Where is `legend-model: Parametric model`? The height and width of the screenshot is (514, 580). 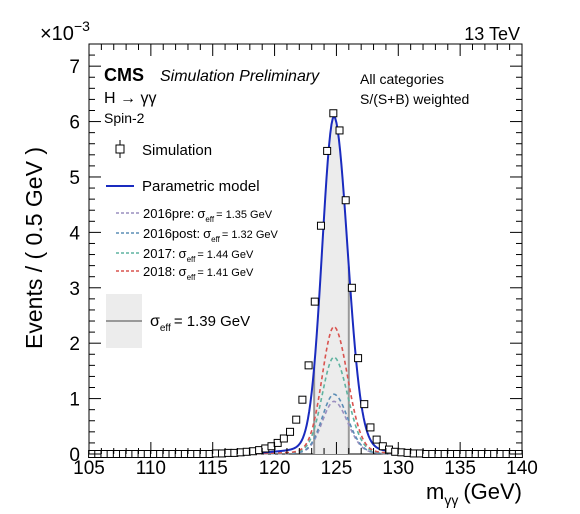 legend-model: Parametric model is located at coordinates (183, 186).